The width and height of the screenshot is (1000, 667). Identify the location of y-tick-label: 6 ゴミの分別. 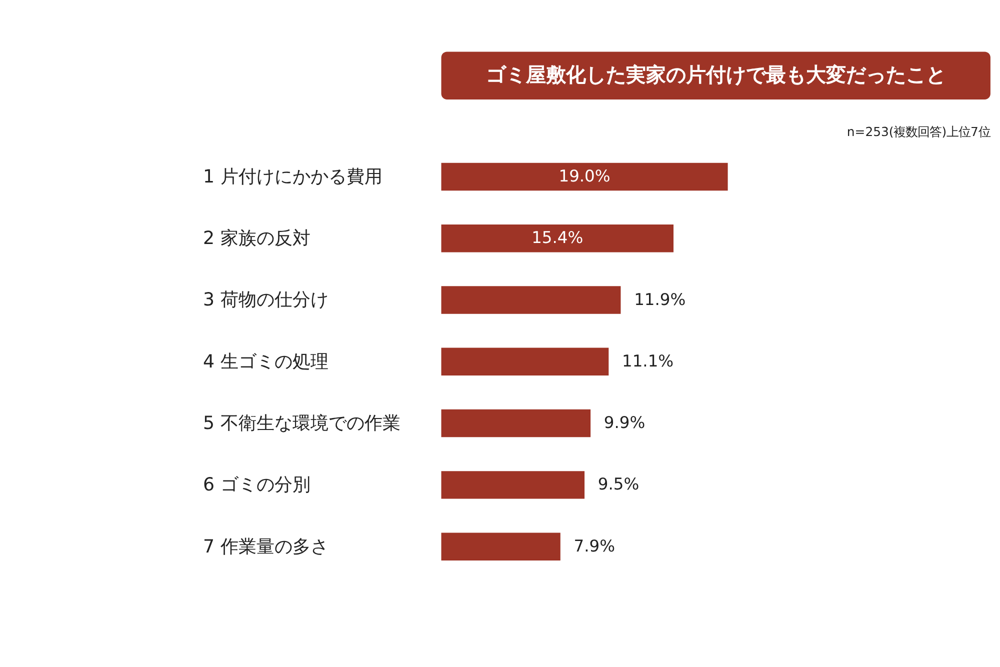
(256, 485).